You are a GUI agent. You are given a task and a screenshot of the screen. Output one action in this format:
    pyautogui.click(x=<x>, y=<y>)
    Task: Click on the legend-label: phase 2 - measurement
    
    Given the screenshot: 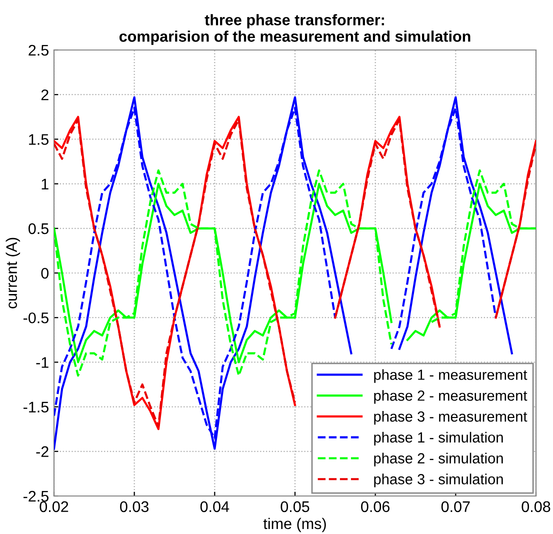 What is the action you would take?
    pyautogui.click(x=451, y=397)
    